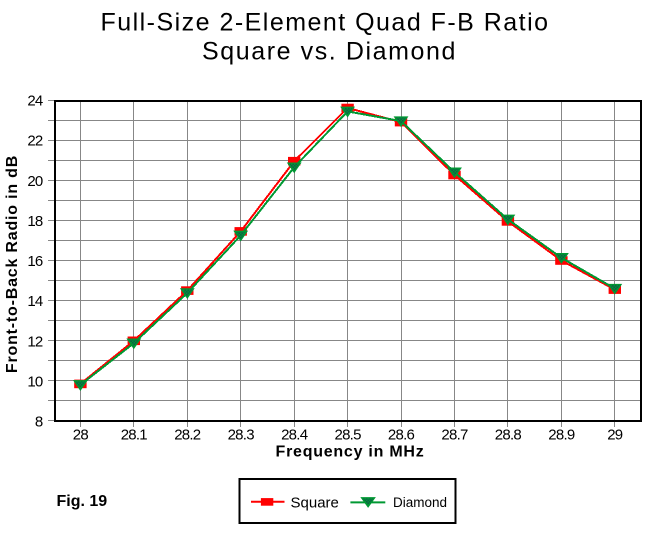 This screenshot has width=647, height=534. Describe the element at coordinates (81, 435) in the screenshot. I see `svg-text: 28` at that location.